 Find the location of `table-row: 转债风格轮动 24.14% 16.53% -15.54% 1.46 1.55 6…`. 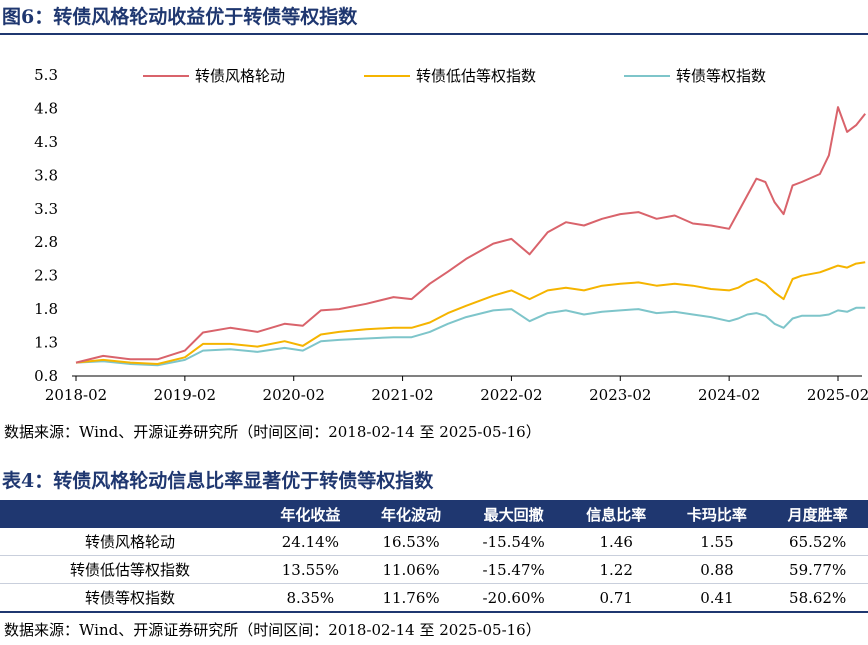

table-row: 转债风格轮动 24.14% 16.53% -15.54% 1.46 1.55 6… is located at coordinates (434, 542).